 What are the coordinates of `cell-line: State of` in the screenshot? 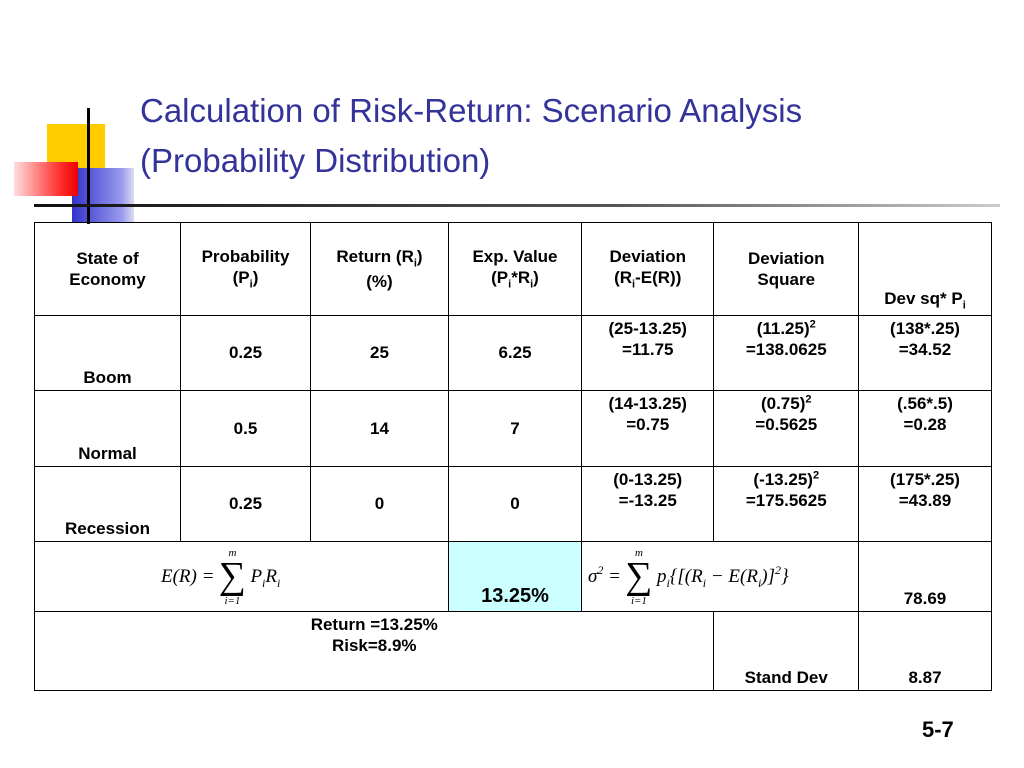 It's located at (107, 258).